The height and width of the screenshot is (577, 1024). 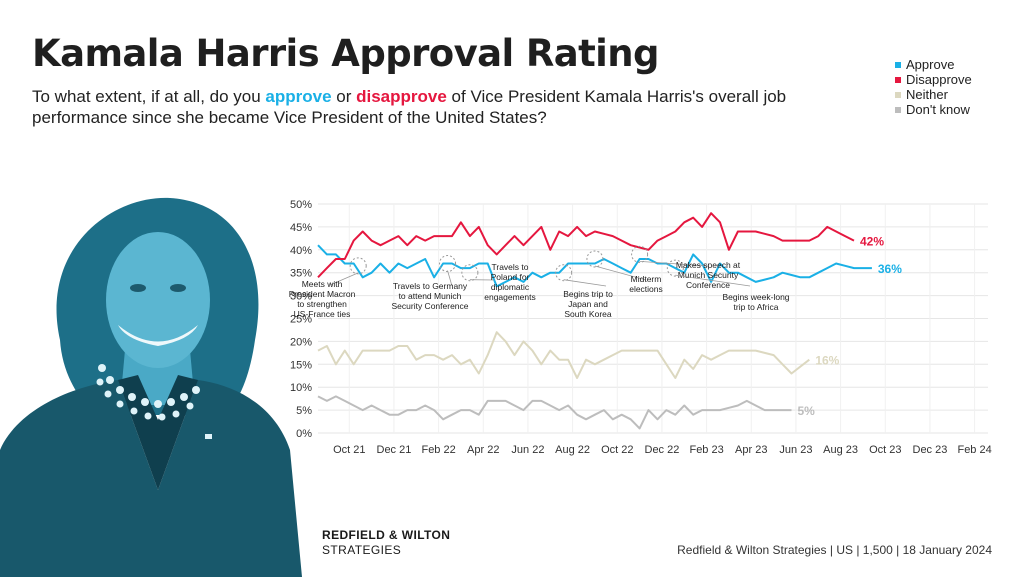 I want to click on y-tick-label: 5%, so click(x=304, y=411).